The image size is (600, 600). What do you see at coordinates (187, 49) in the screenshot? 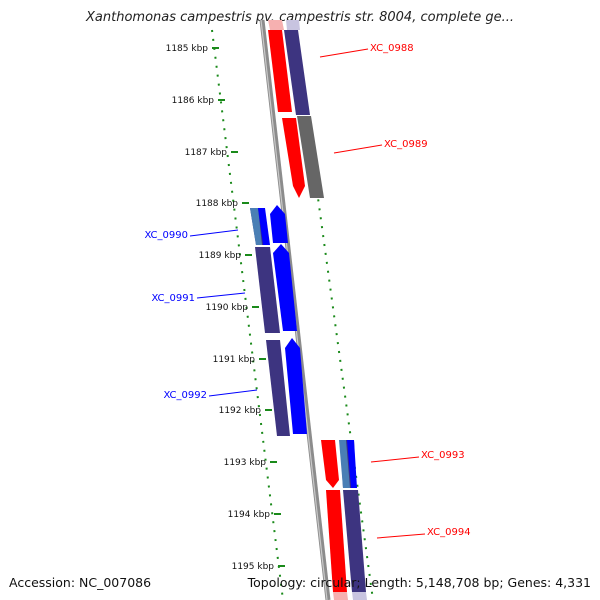
I see `tick-label: 1185 kbp` at bounding box center [187, 49].